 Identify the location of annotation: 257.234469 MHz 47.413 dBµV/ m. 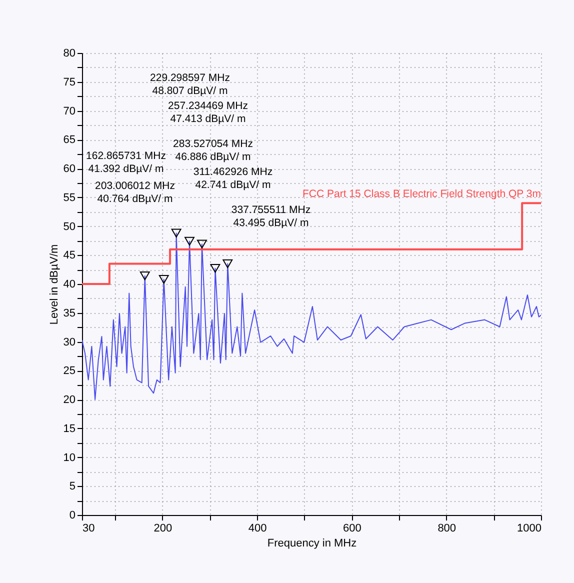
(208, 112).